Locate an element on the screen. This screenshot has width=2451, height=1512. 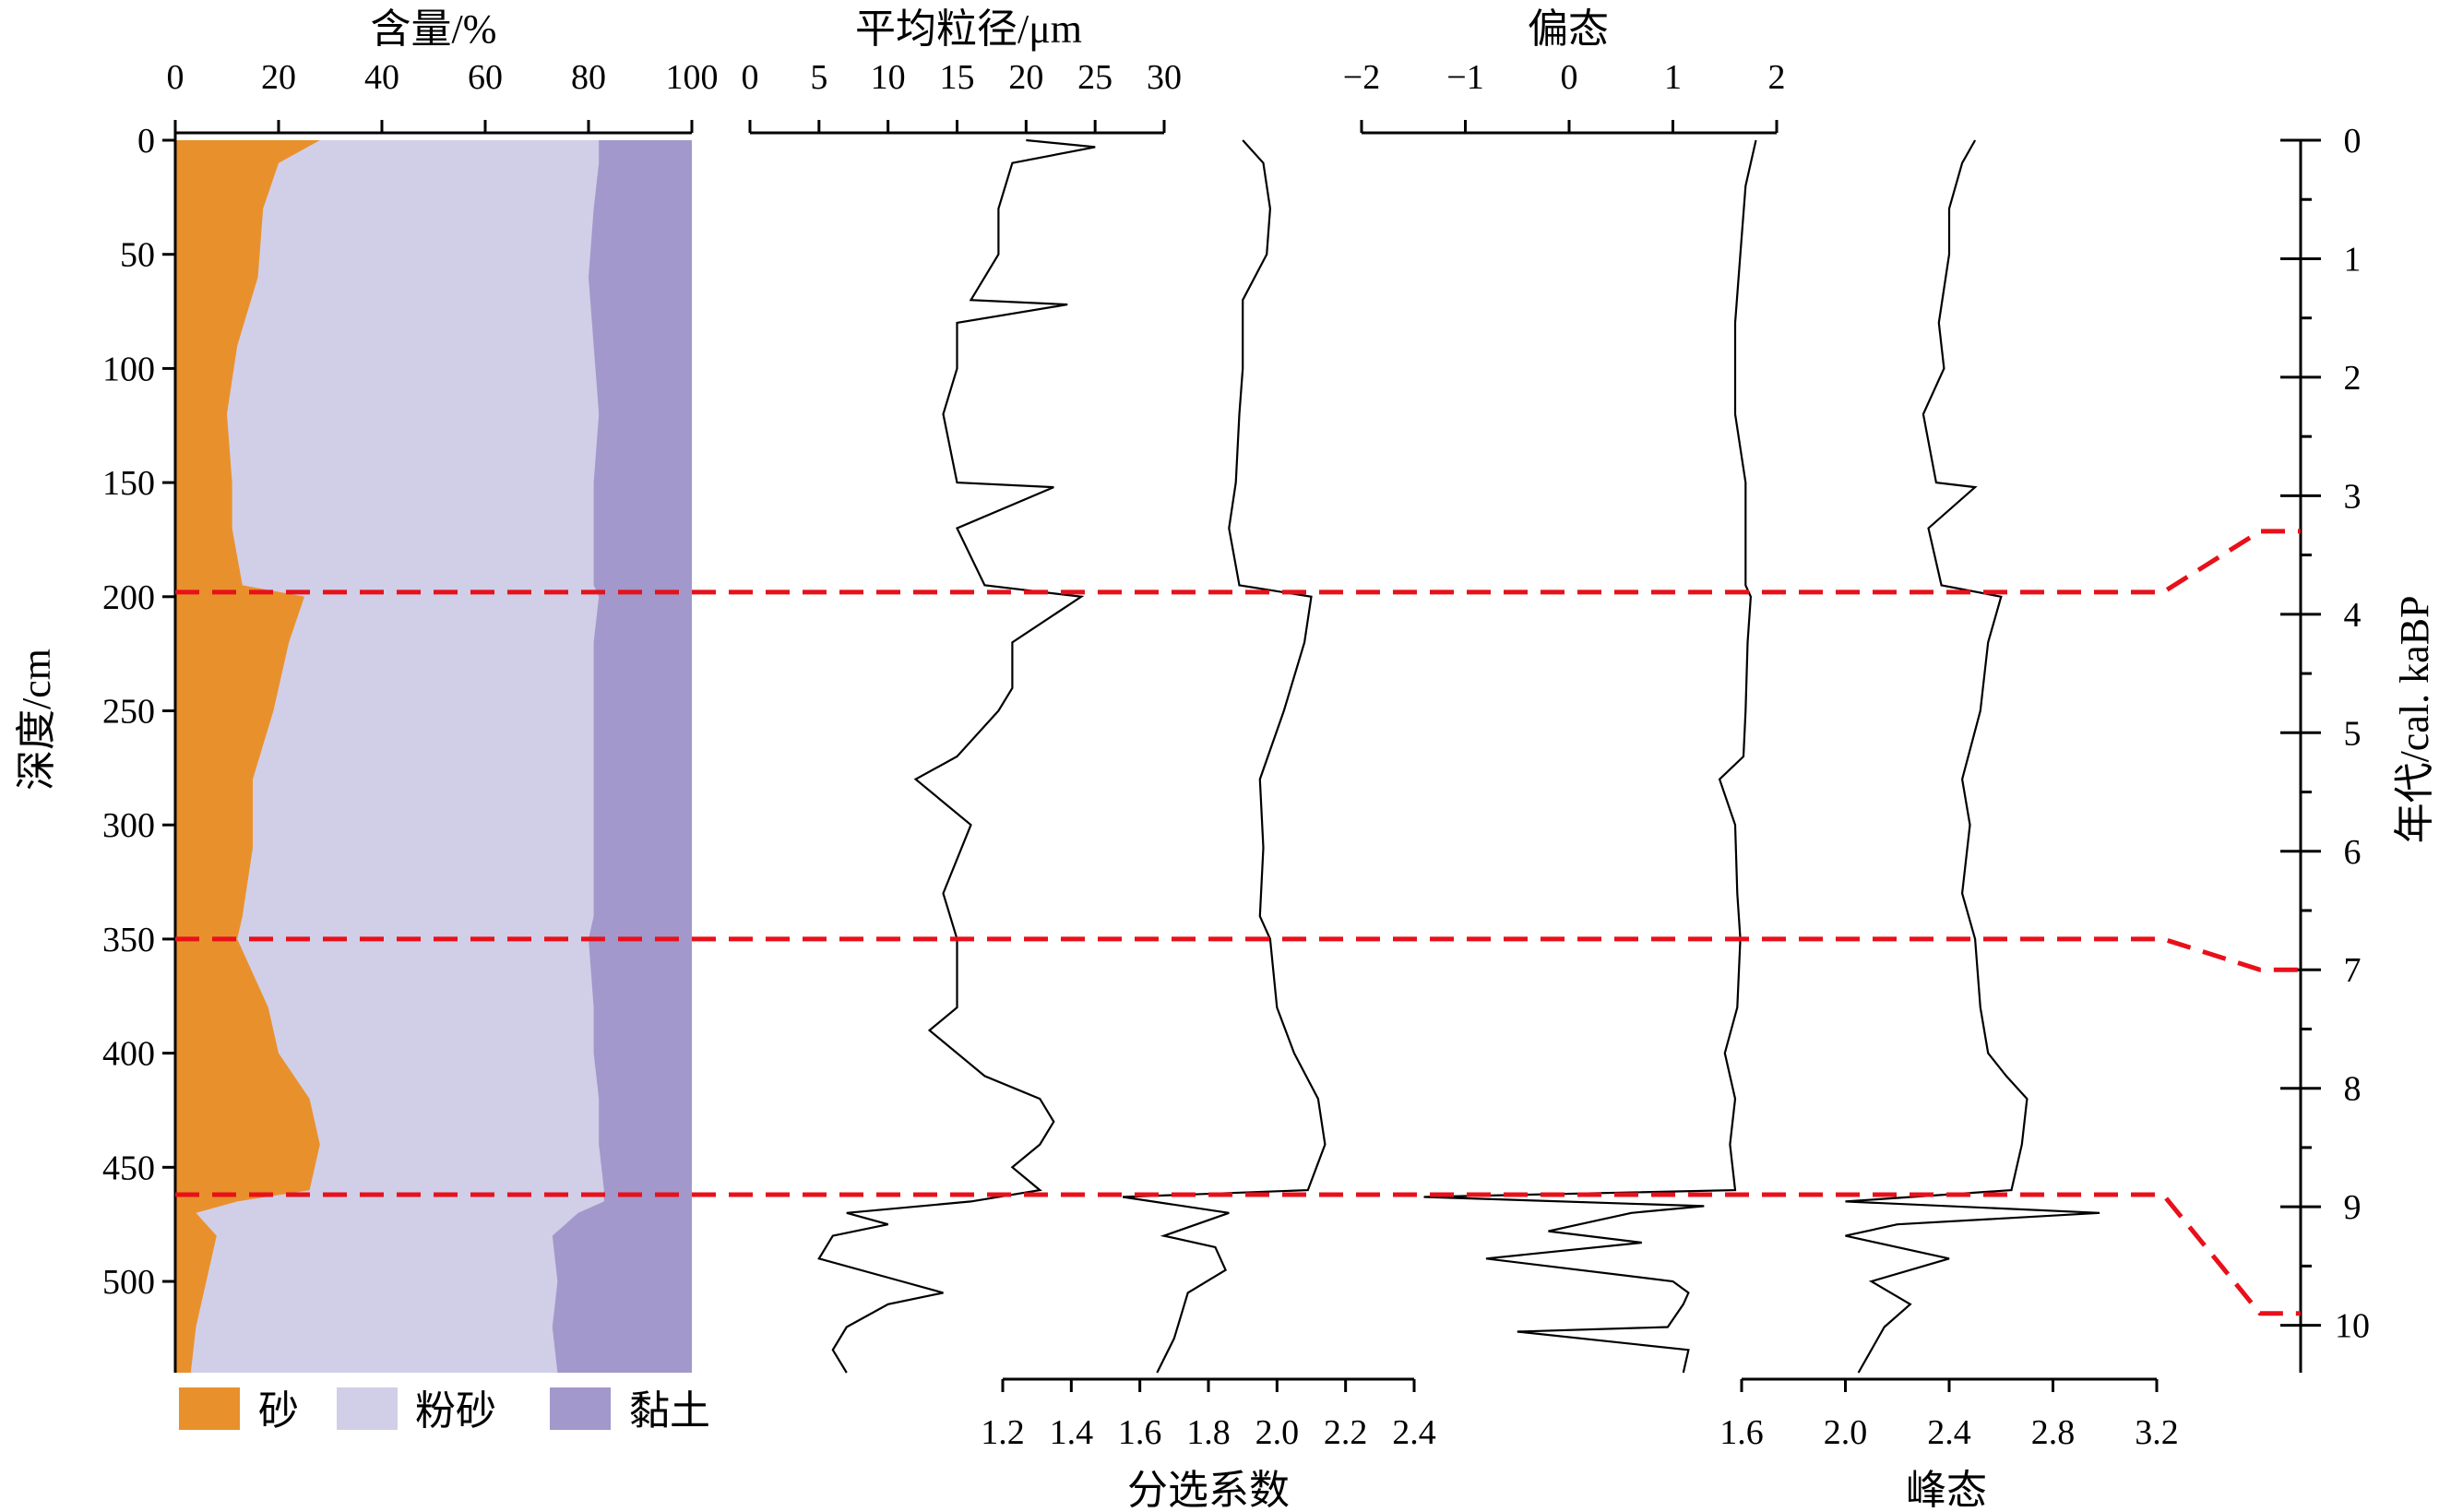
depth-tick-label: 300 is located at coordinates (128, 825).